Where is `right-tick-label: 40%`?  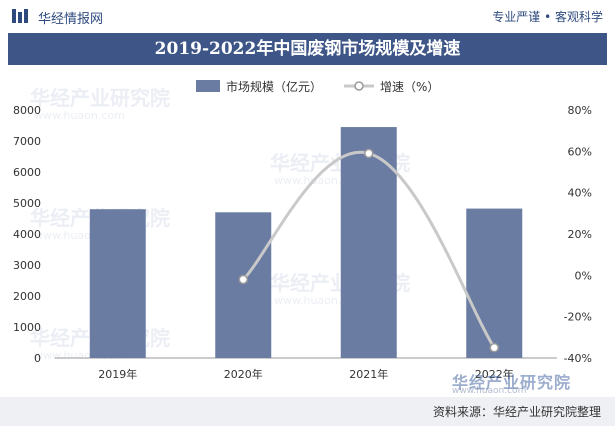
right-tick-label: 40% is located at coordinates (580, 193).